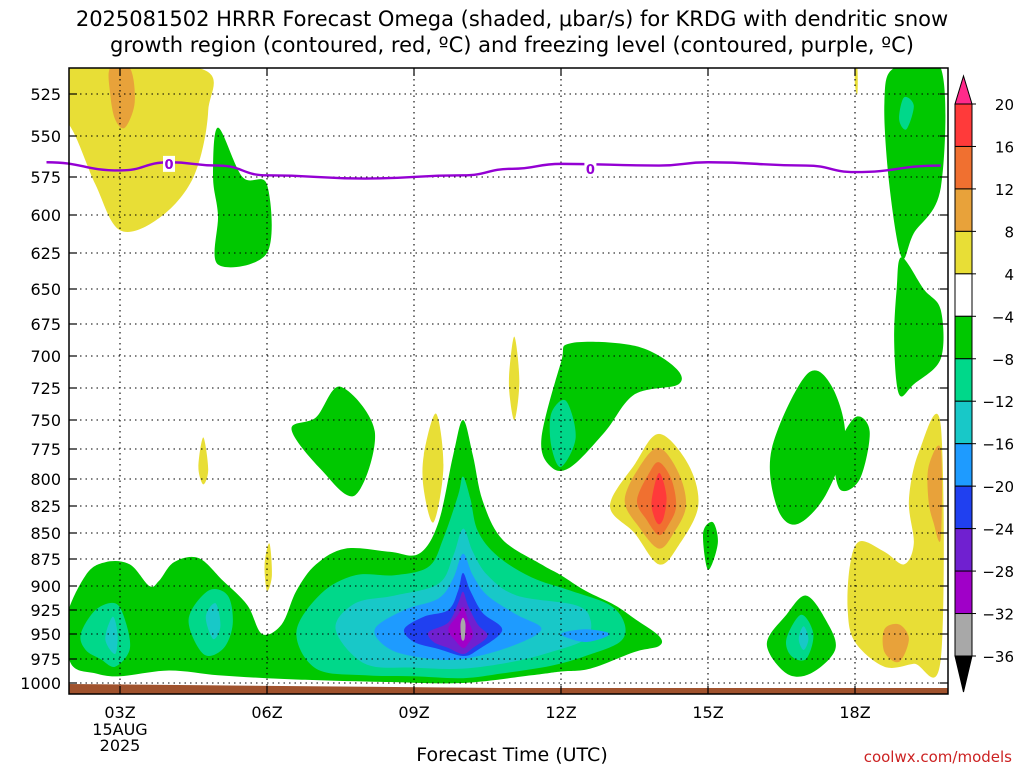 The height and width of the screenshot is (768, 1024). What do you see at coordinates (998, 572) in the screenshot?
I see `colorbar-label-11: −28` at bounding box center [998, 572].